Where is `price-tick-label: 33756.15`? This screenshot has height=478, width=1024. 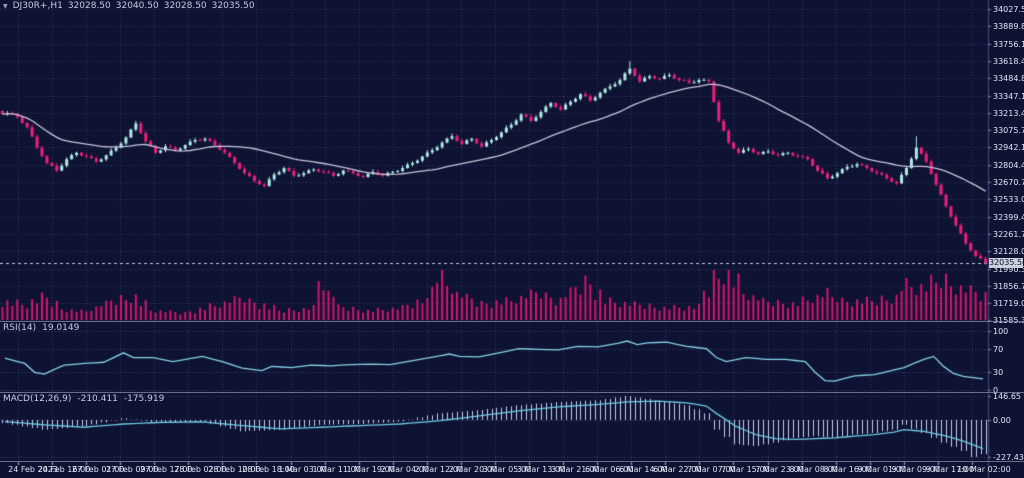
price-tick-label: 33756.15 is located at coordinates (1008, 44).